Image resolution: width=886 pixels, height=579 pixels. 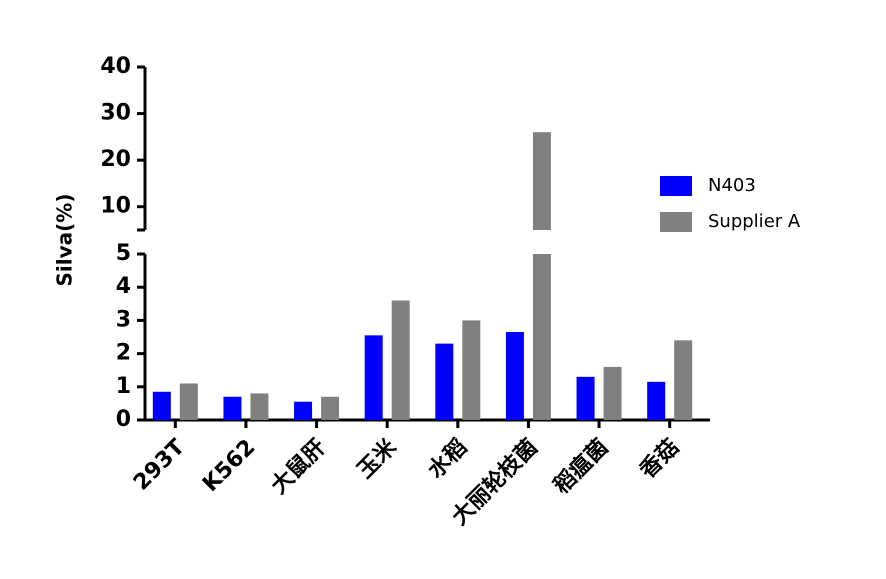 What do you see at coordinates (115, 66) in the screenshot?
I see `y-tick-label: 40` at bounding box center [115, 66].